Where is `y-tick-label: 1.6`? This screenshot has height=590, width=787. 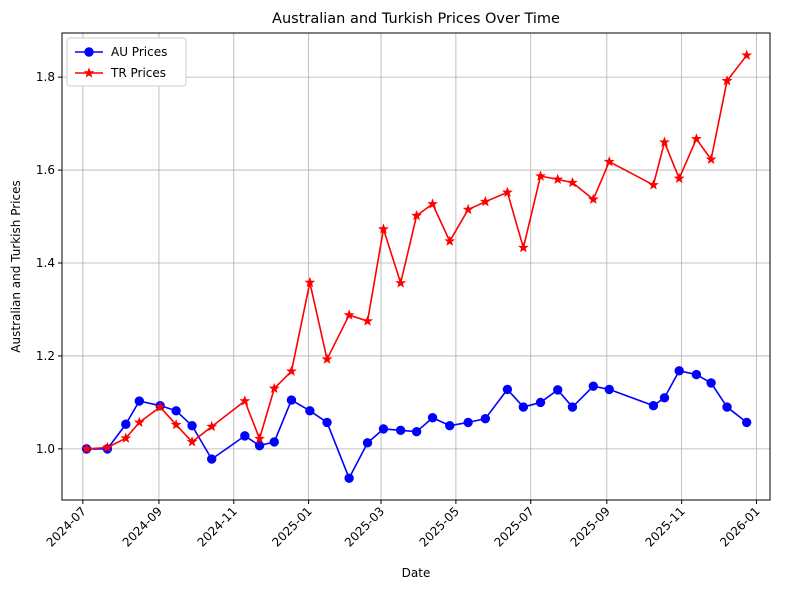
y-tick-label: 1.6 is located at coordinates (45, 170).